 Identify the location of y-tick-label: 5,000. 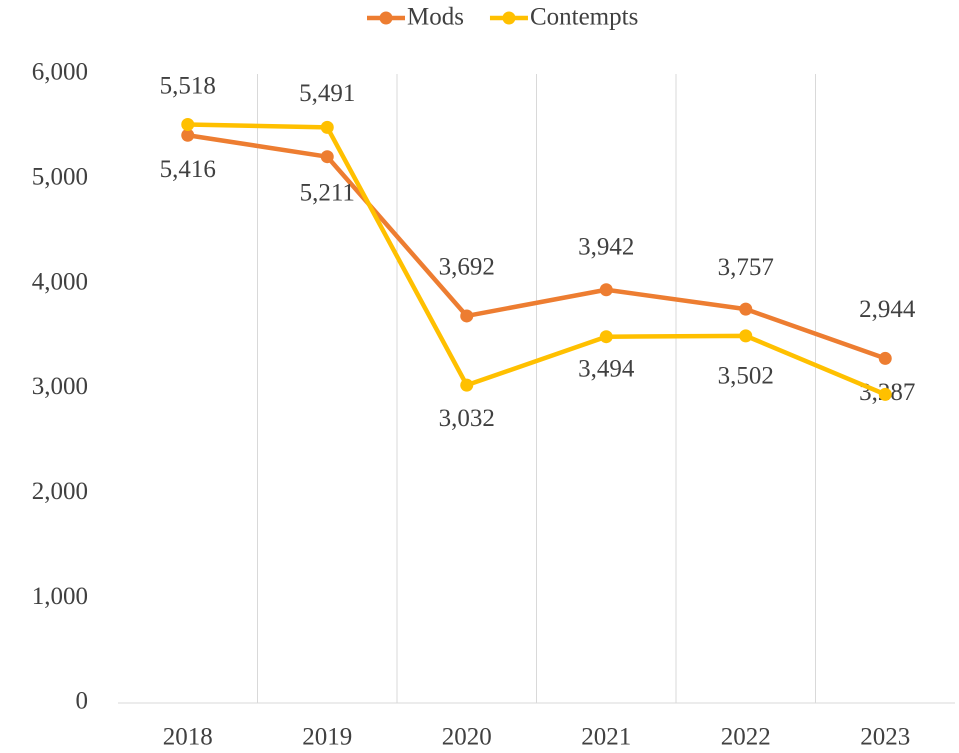
(60, 177).